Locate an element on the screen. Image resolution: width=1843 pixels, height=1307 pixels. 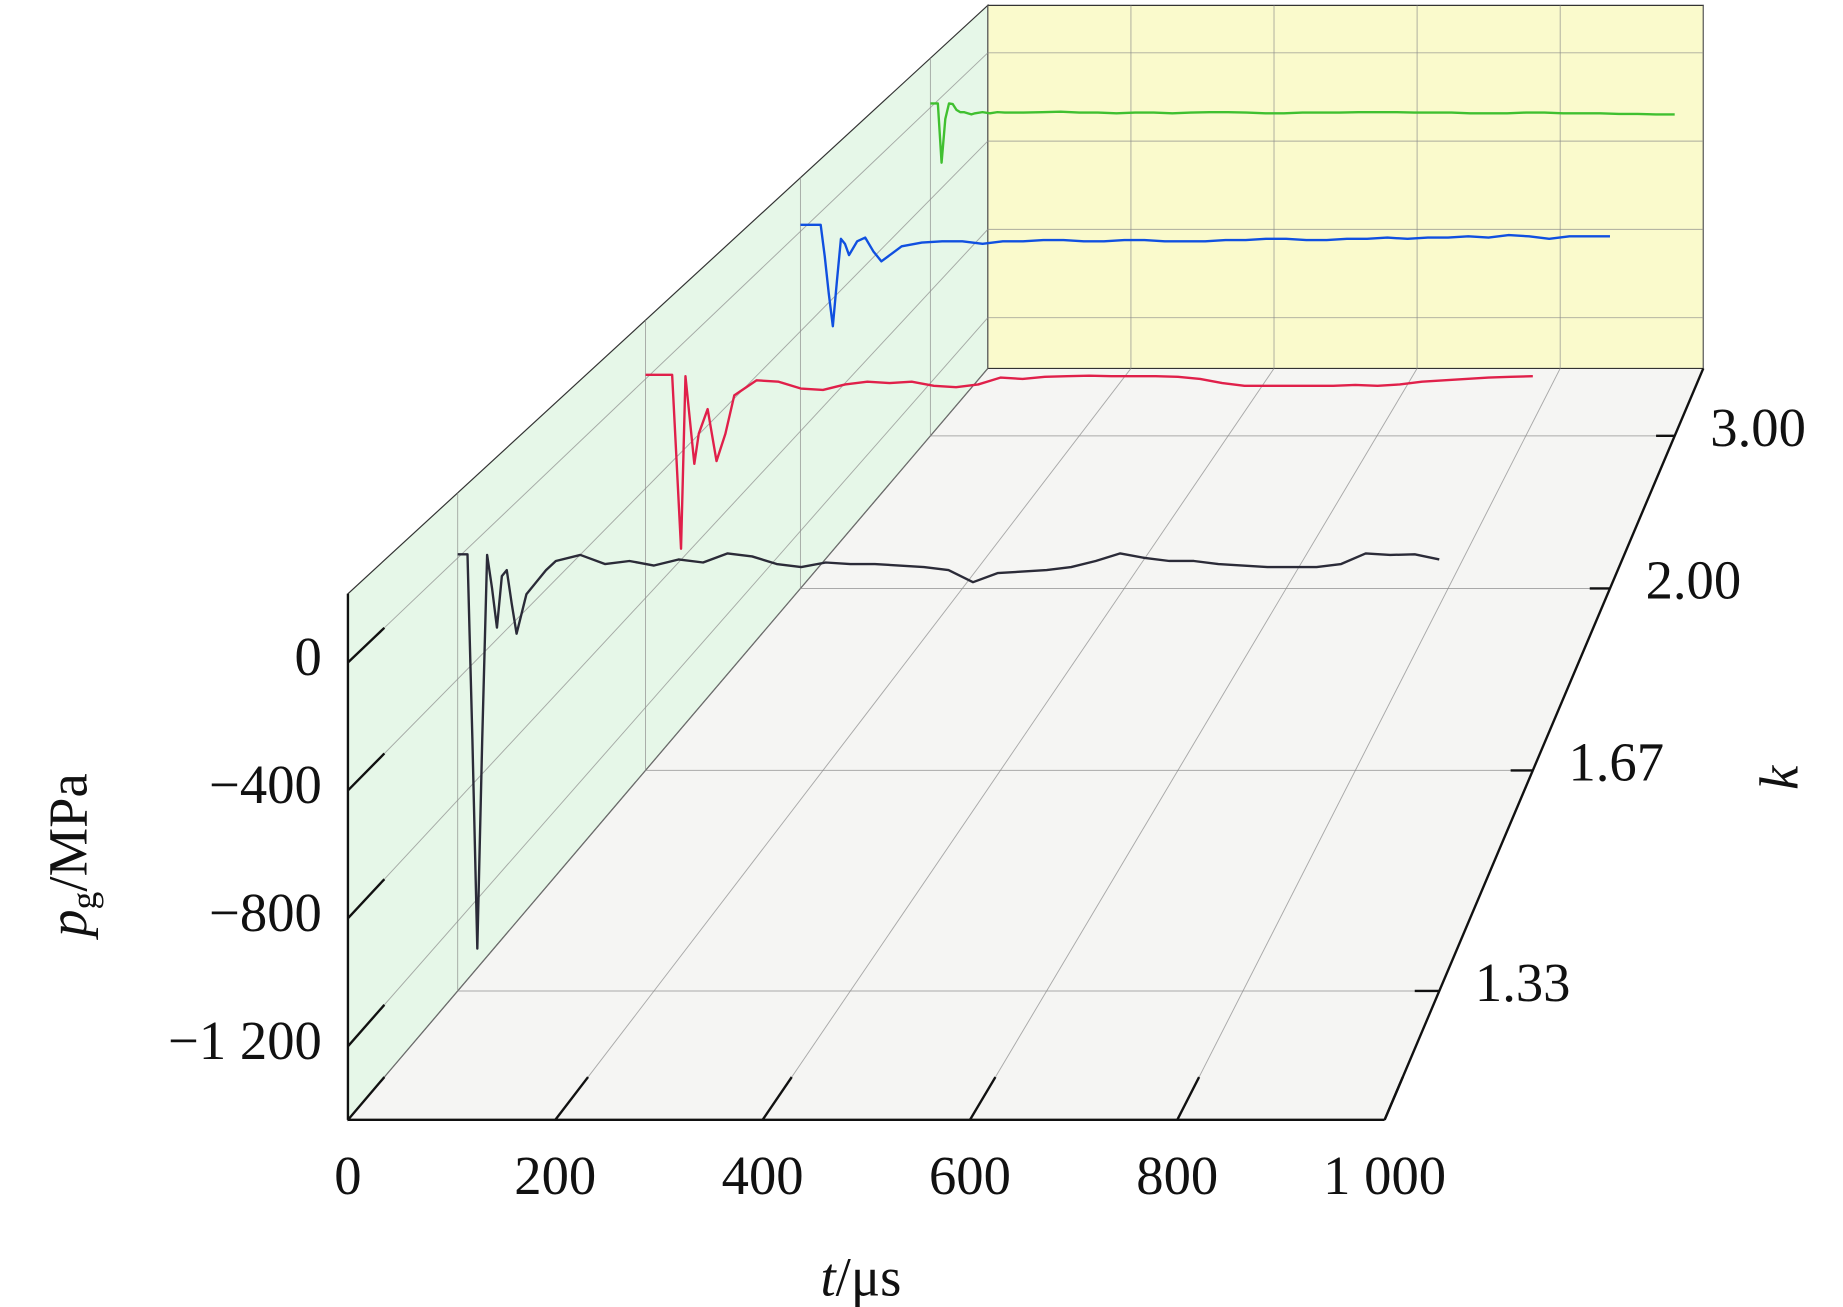
y-axis-title: pg/MPa is located at coordinates (70, 856).